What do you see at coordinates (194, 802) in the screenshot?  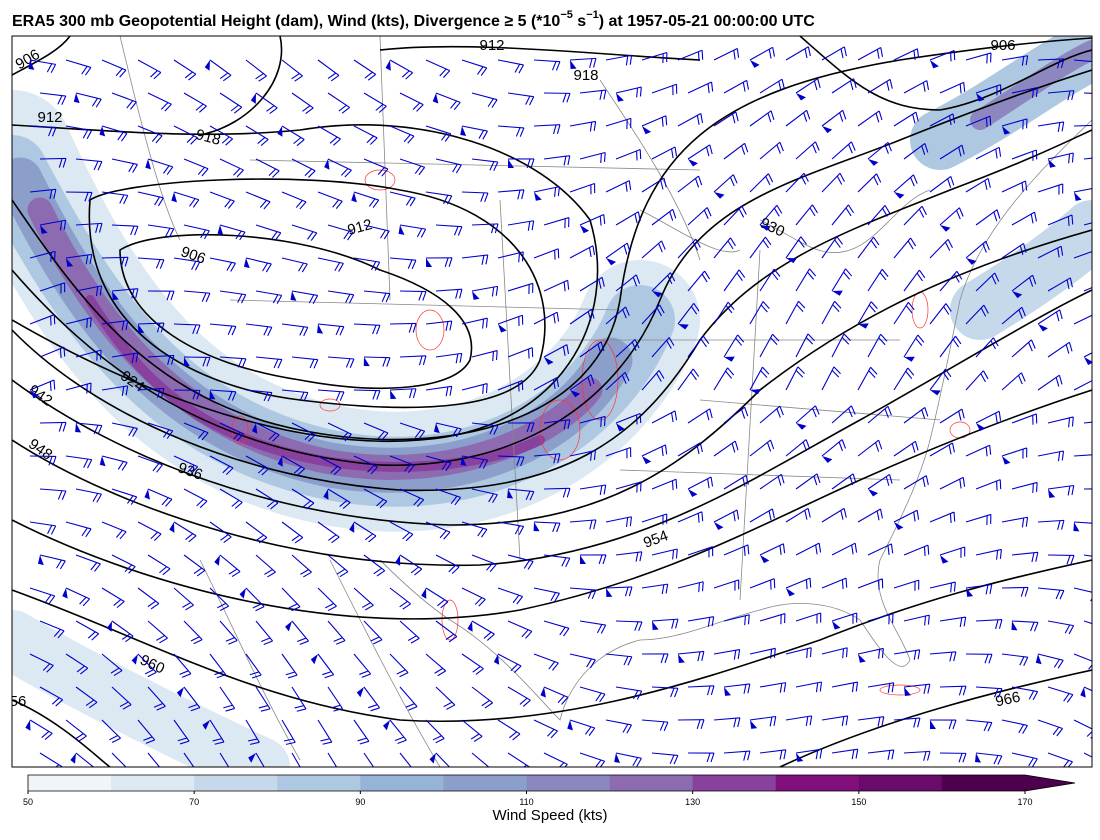 I see `colorbar-tick-label: 70` at bounding box center [194, 802].